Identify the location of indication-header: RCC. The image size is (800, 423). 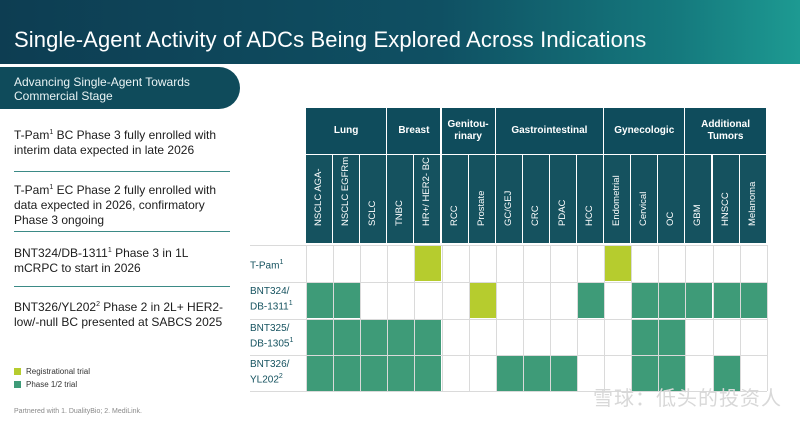
(455, 199).